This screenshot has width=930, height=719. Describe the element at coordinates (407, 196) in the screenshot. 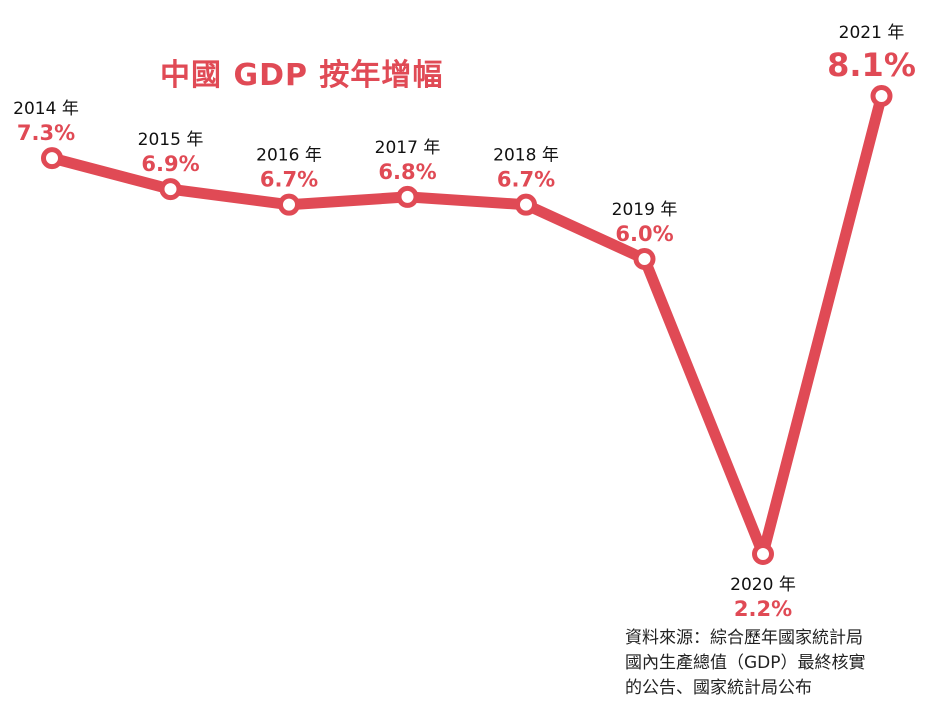

I see `data-point-2017` at that location.